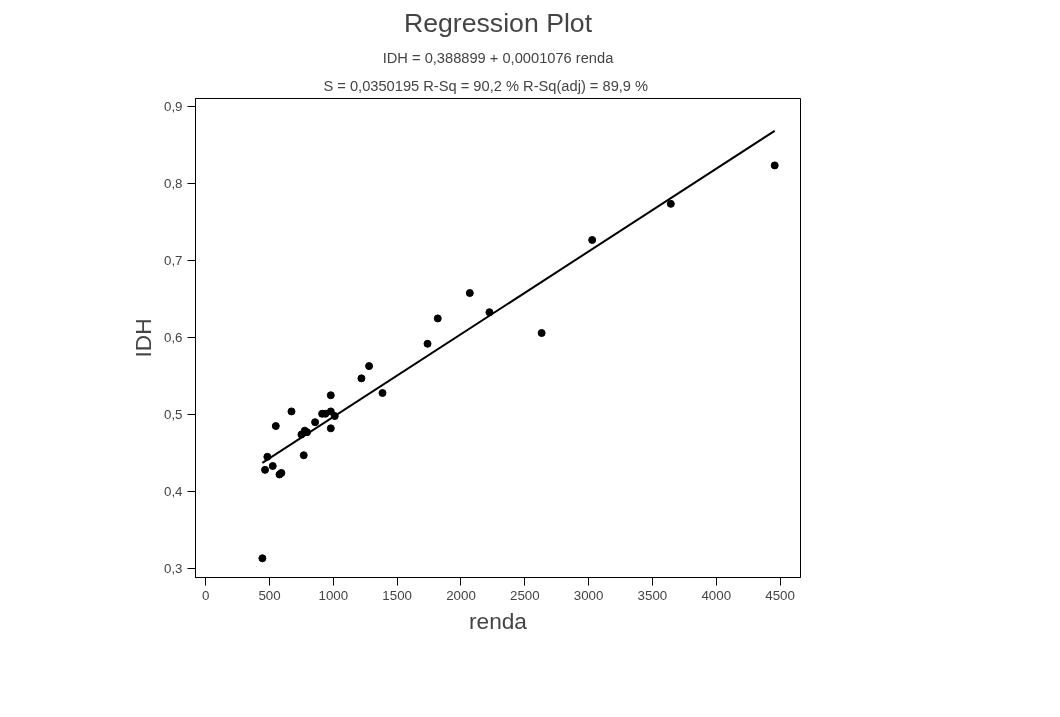  What do you see at coordinates (333, 595) in the screenshot?
I see `x-tick-label: 1000` at bounding box center [333, 595].